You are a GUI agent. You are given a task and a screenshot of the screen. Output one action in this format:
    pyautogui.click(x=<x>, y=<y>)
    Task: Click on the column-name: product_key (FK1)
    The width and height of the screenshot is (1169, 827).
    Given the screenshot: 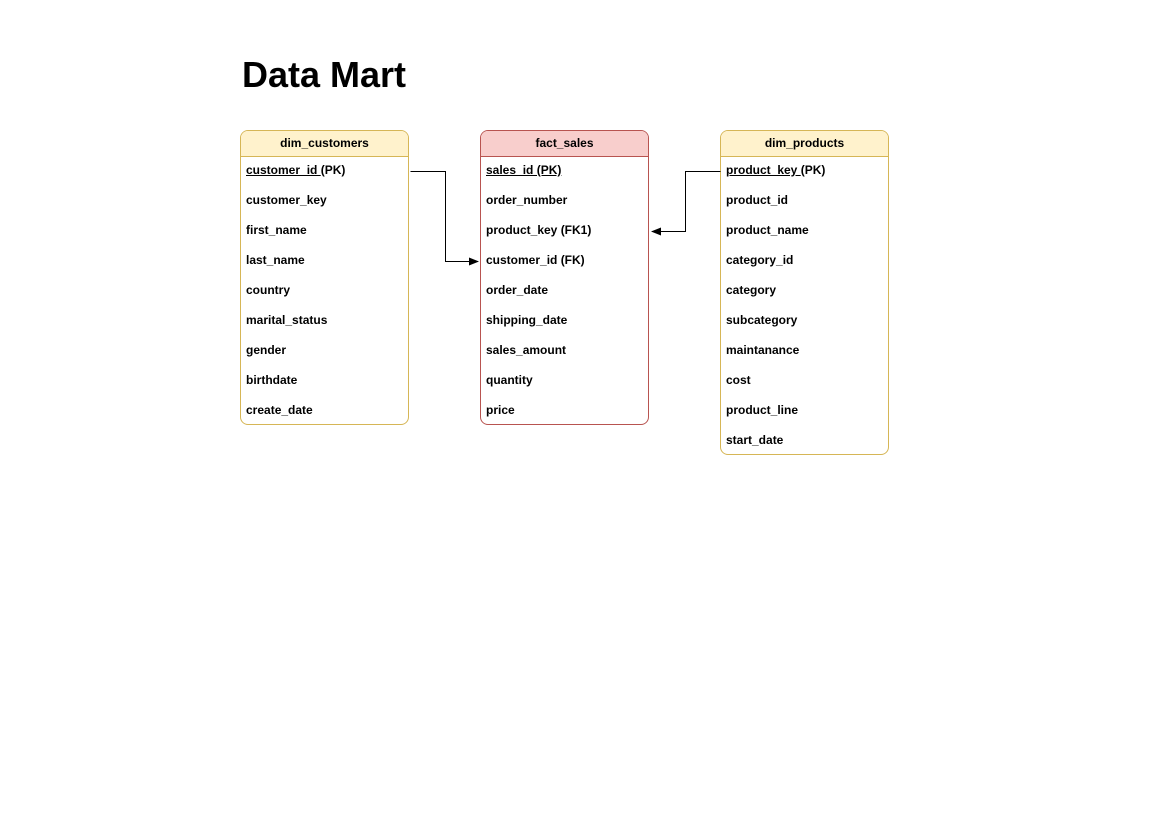 What is the action you would take?
    pyautogui.click(x=539, y=230)
    